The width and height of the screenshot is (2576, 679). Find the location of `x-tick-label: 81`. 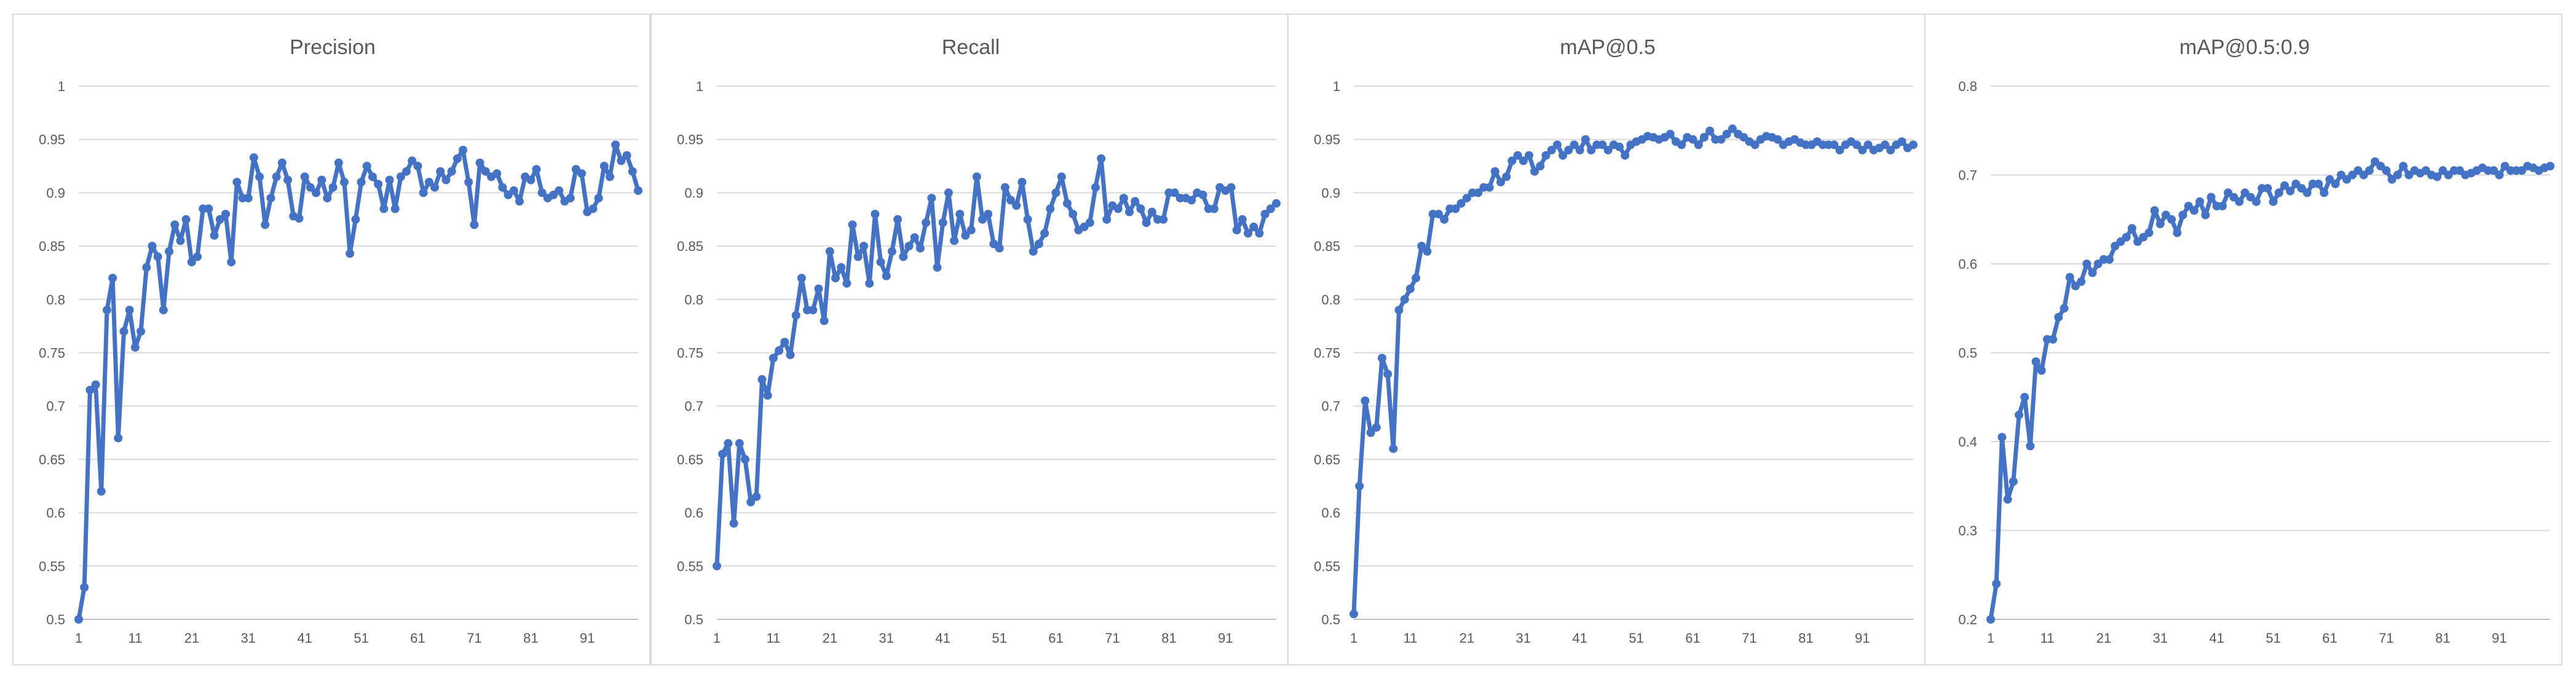

x-tick-label: 81 is located at coordinates (2442, 638).